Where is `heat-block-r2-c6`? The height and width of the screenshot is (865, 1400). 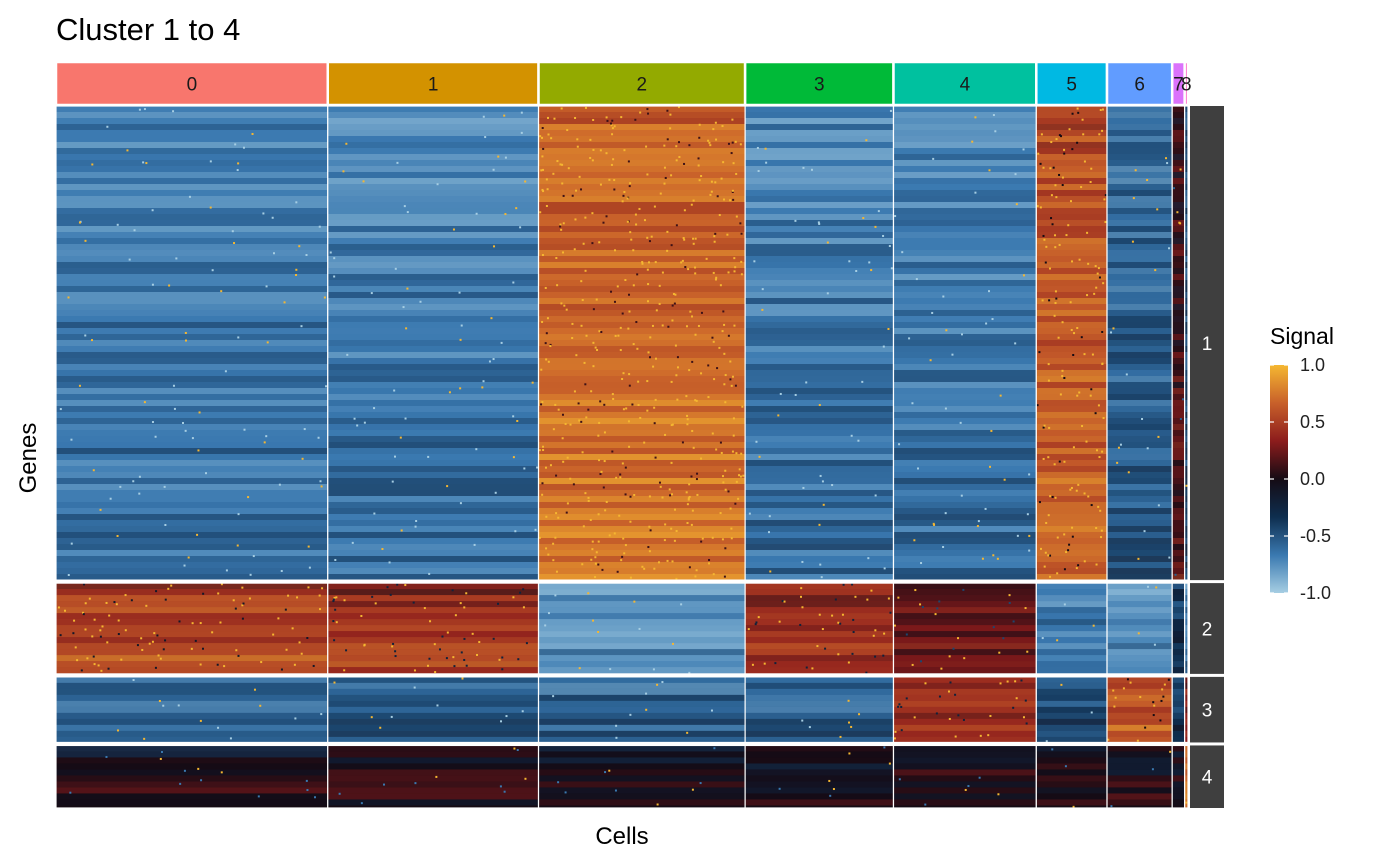
heat-block-r2-c6 is located at coordinates (1139, 628).